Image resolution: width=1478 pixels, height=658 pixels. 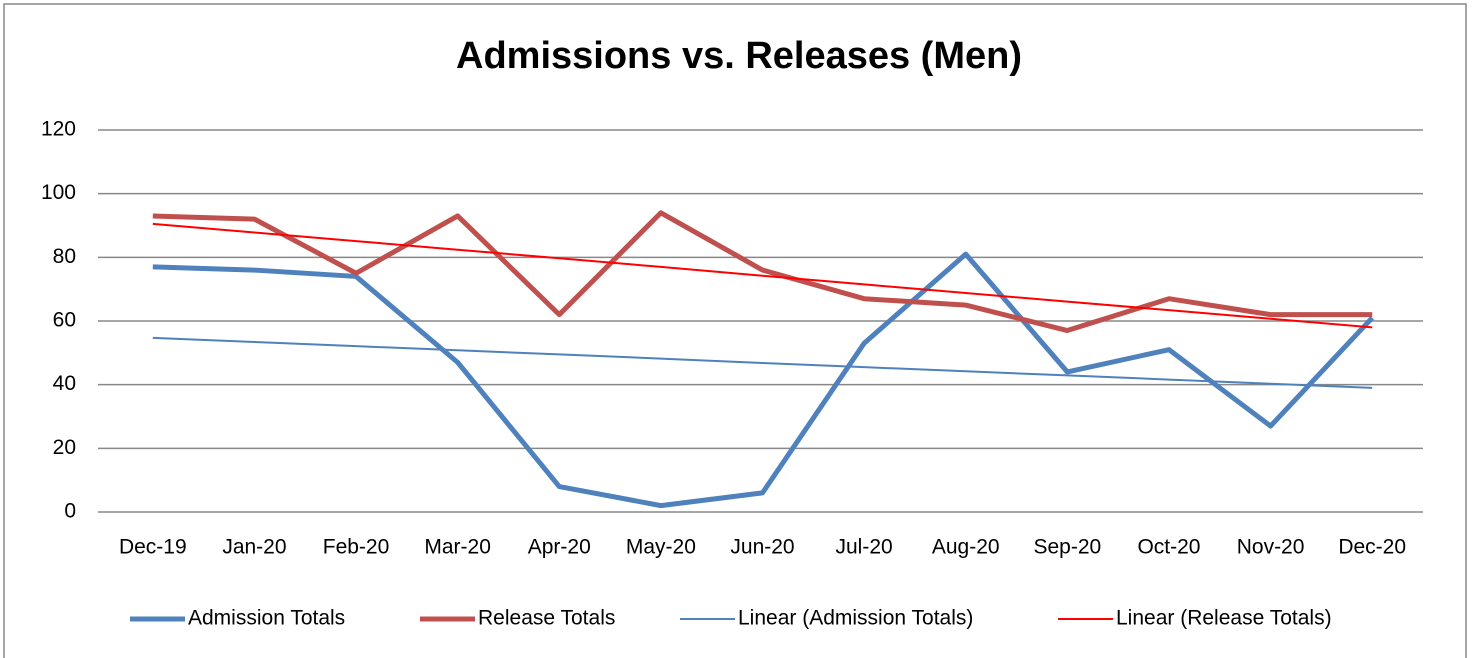 What do you see at coordinates (762, 547) in the screenshot?
I see `x-tick-label: Jun-20` at bounding box center [762, 547].